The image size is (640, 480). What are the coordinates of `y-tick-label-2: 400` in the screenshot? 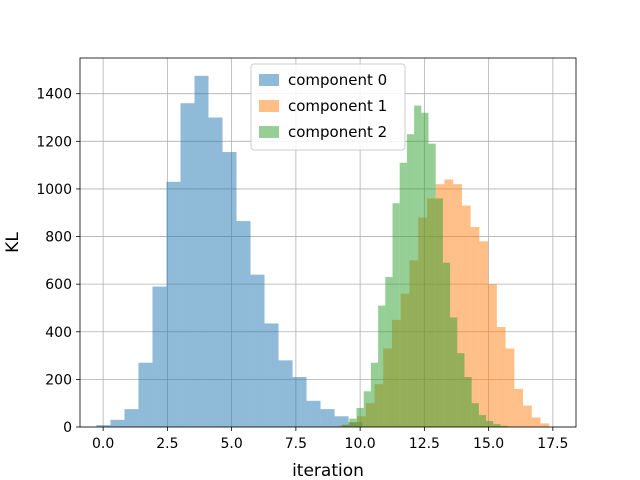 It's located at (58, 333).